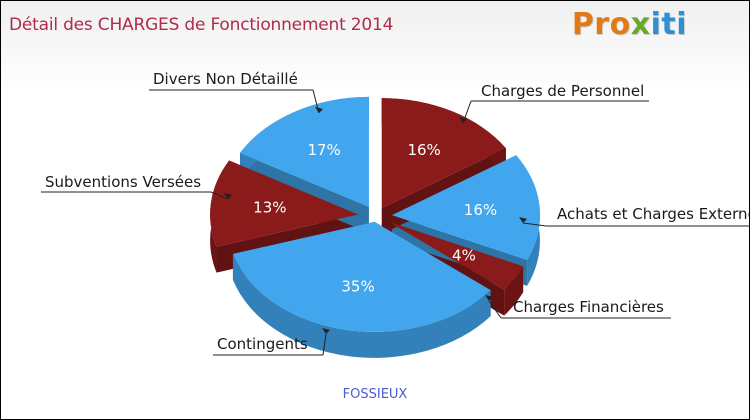  I want to click on proxiti-logo: Proxiti, so click(629, 24).